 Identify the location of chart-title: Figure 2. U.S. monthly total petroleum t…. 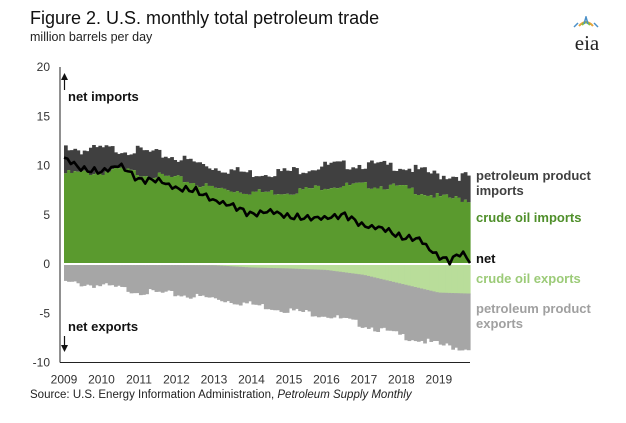
(205, 18).